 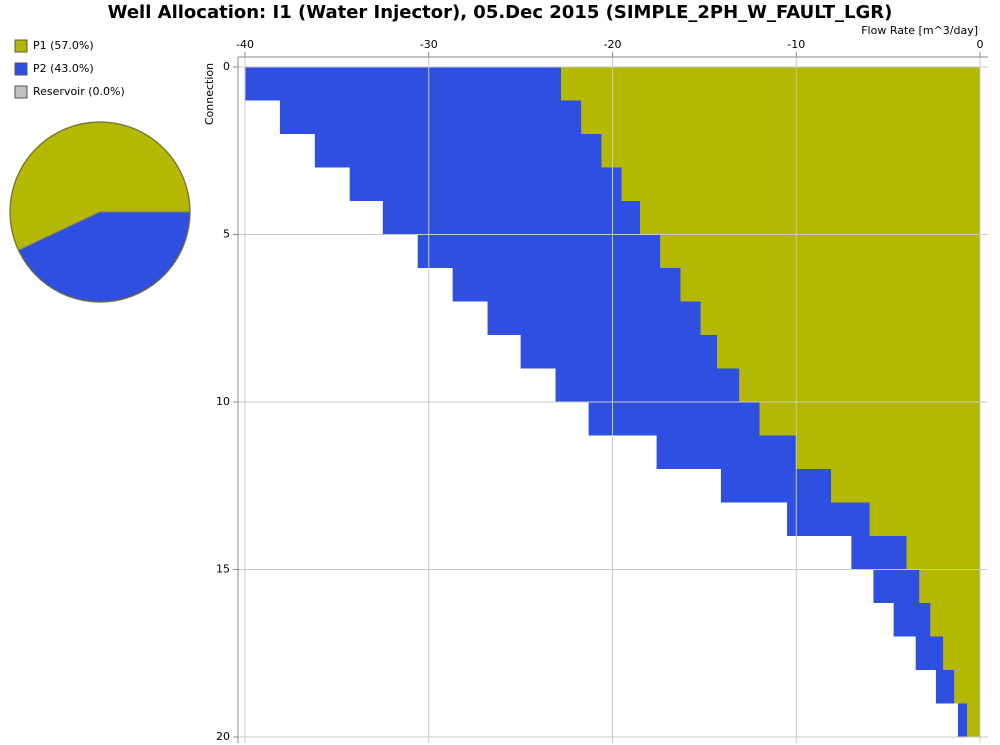 What do you see at coordinates (63, 68) in the screenshot?
I see `legend-label: P2 (43.0%)` at bounding box center [63, 68].